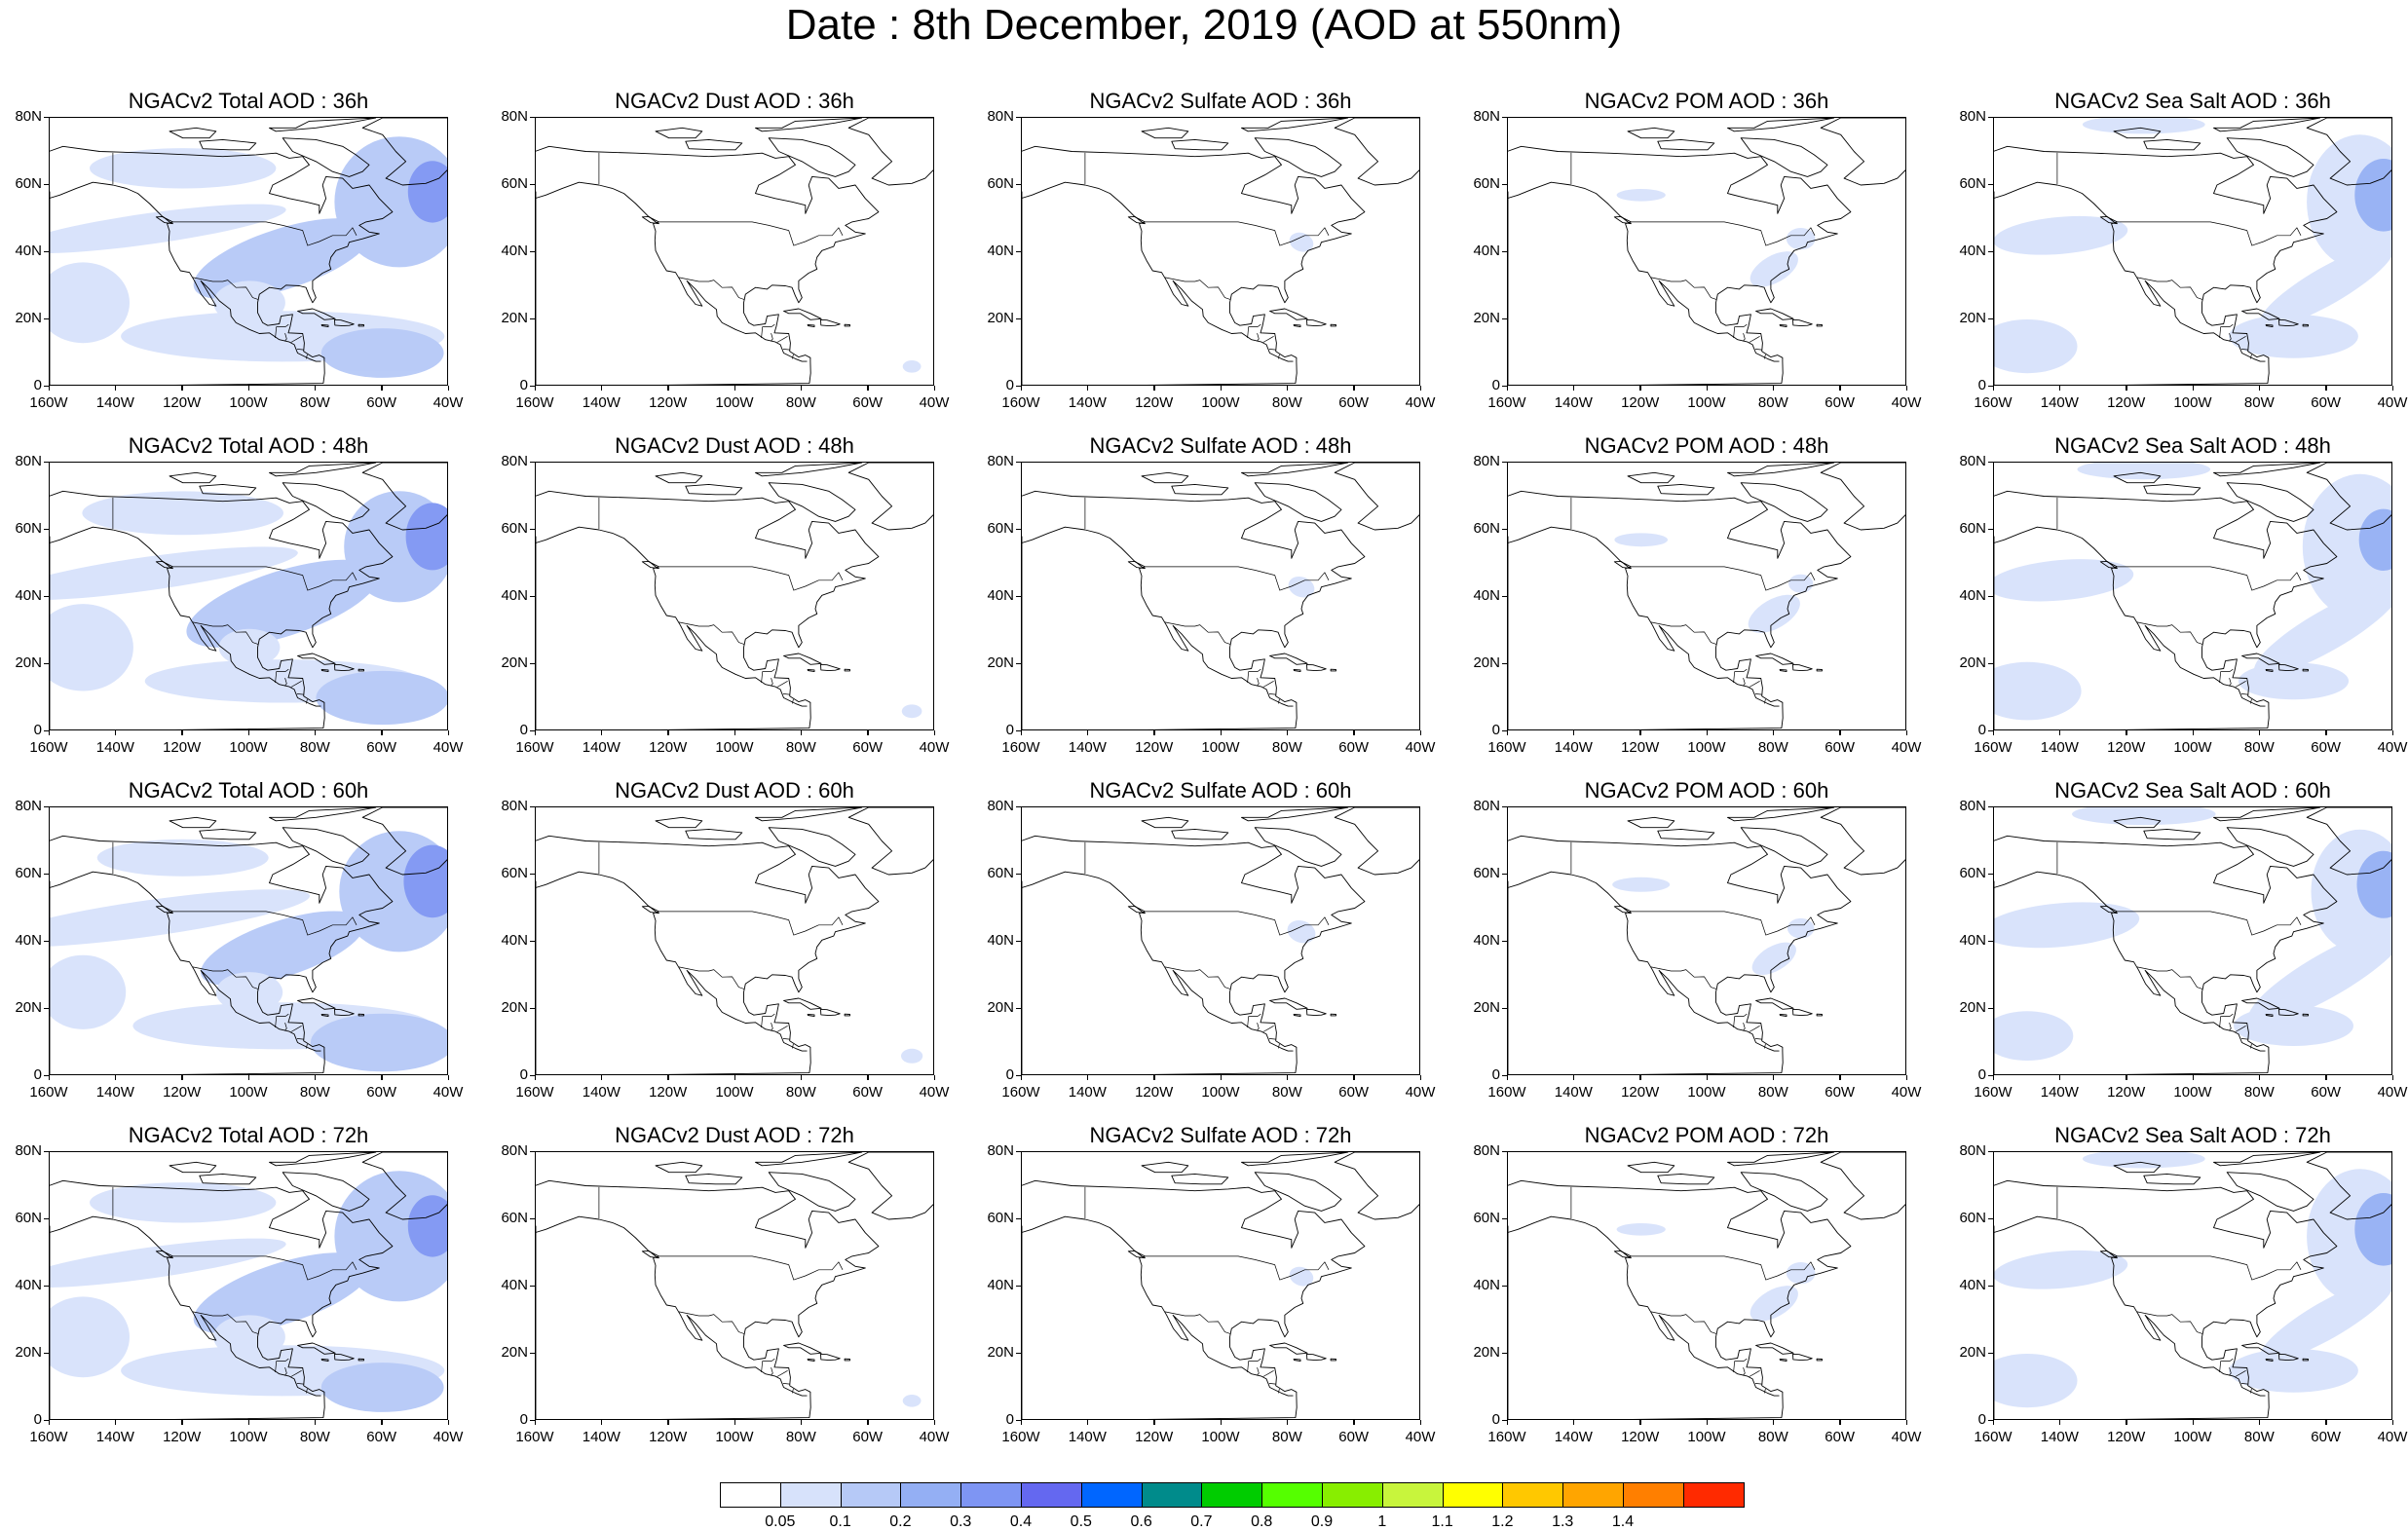 This screenshot has height=1531, width=2408. What do you see at coordinates (2192, 101) in the screenshot?
I see `panel-title: NGACv2 Sea Salt AOD : 36h` at bounding box center [2192, 101].